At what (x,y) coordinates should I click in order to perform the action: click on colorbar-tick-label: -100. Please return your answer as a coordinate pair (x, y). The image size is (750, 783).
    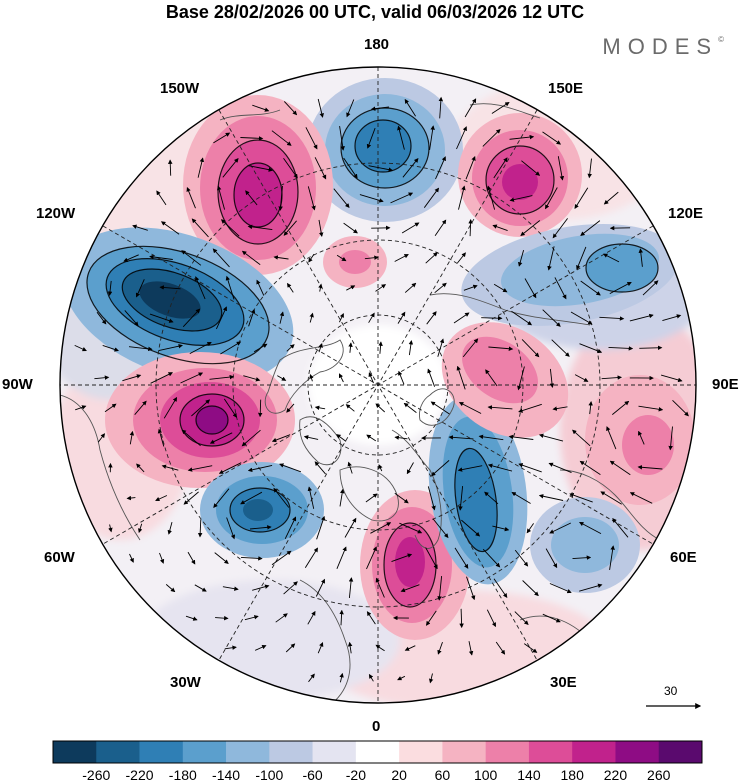
    Looking at the image, I should click on (269, 775).